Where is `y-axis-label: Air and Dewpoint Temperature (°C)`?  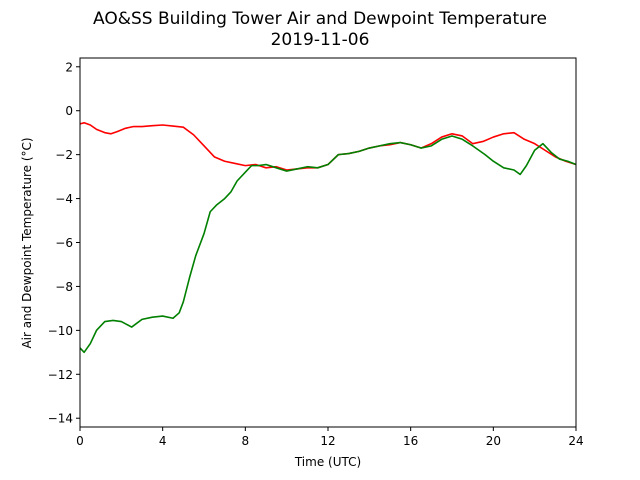 y-axis-label: Air and Dewpoint Temperature (°C) is located at coordinates (27, 242).